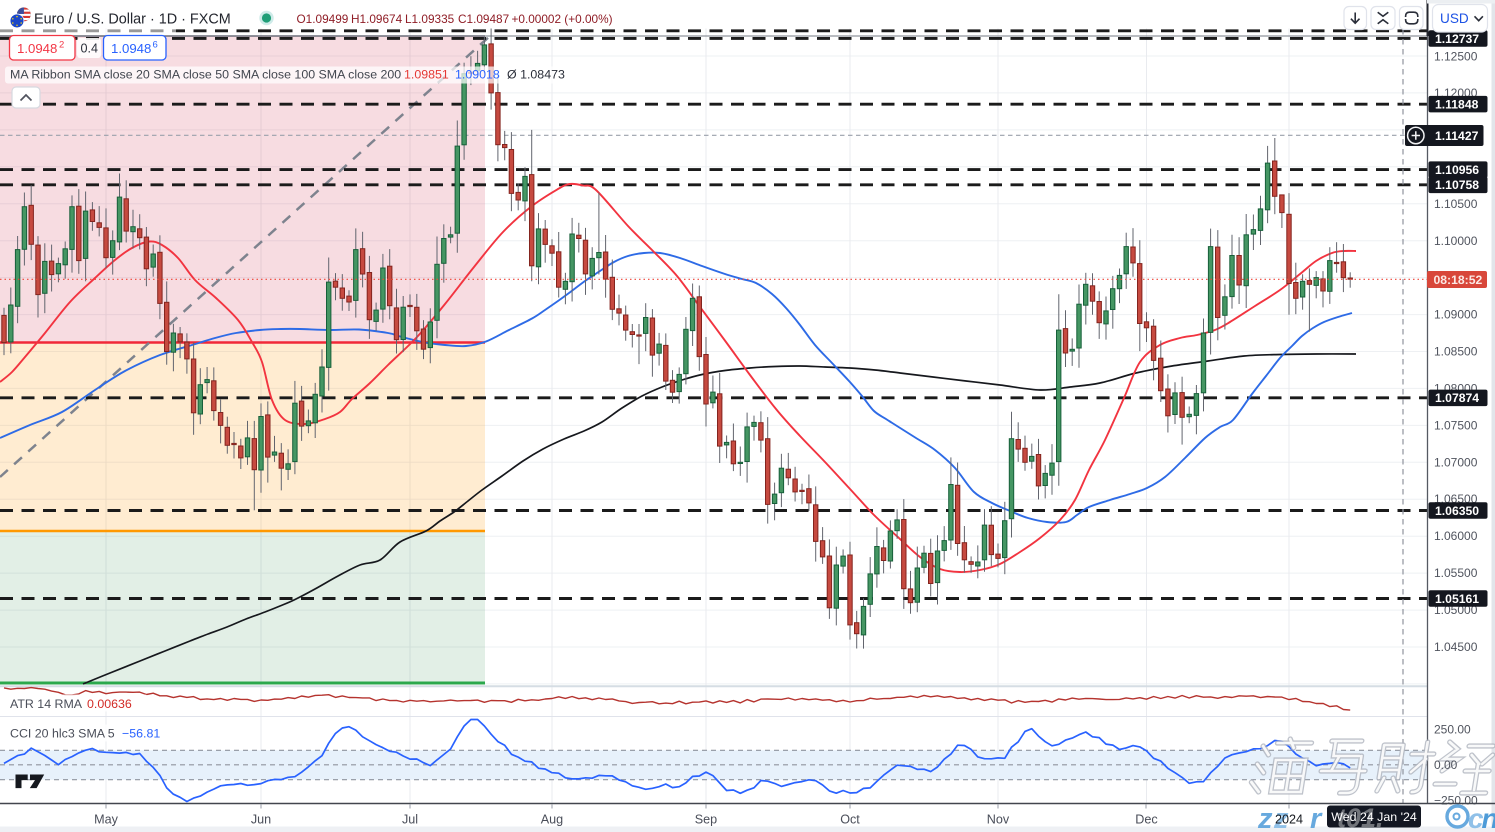 The width and height of the screenshot is (1495, 832). What do you see at coordinates (1456, 315) in the screenshot?
I see `svg-text: 1.09000` at bounding box center [1456, 315].